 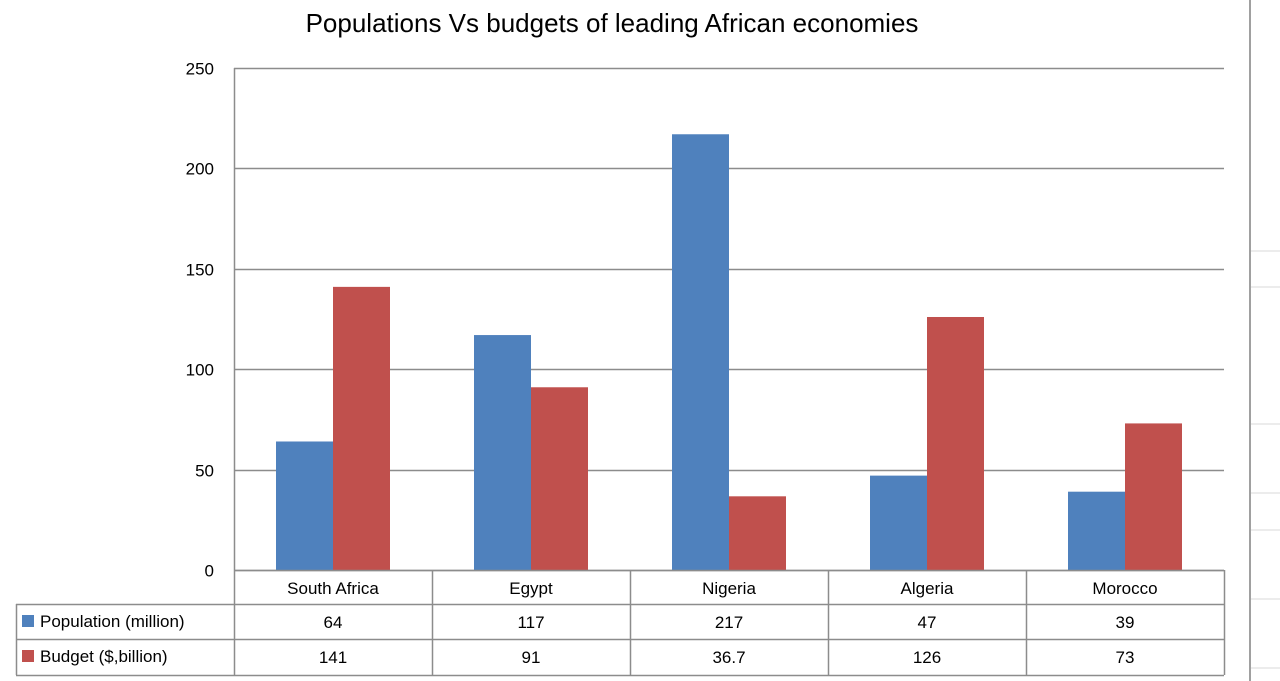 What do you see at coordinates (728, 657) in the screenshot?
I see `data-label: 36.7` at bounding box center [728, 657].